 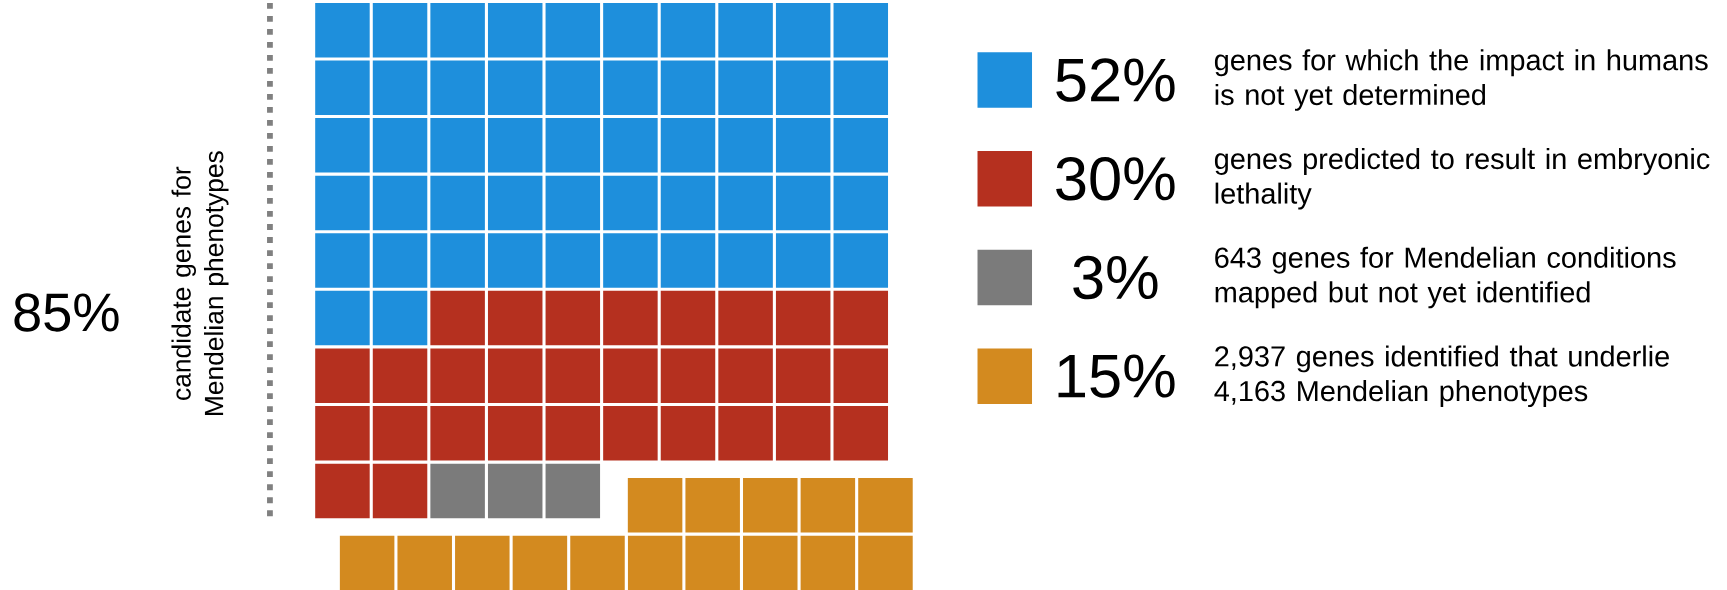 What do you see at coordinates (200, 283) in the screenshot?
I see `text: candidate genes for Mendelian phenotypes` at bounding box center [200, 283].